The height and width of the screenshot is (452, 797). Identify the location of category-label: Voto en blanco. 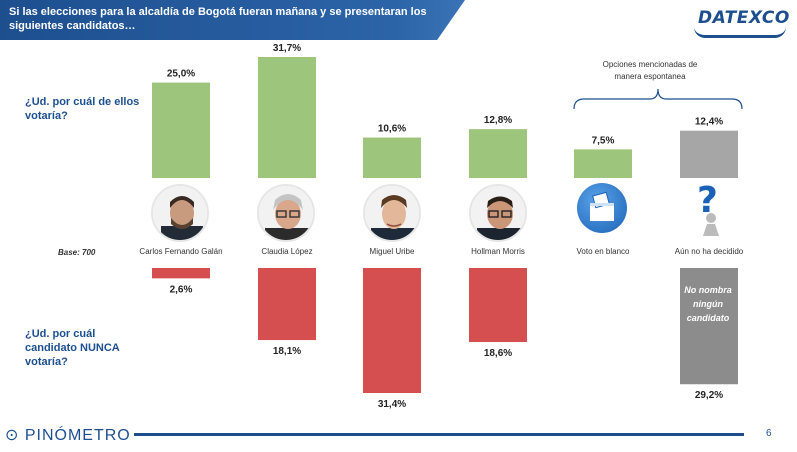
(603, 251).